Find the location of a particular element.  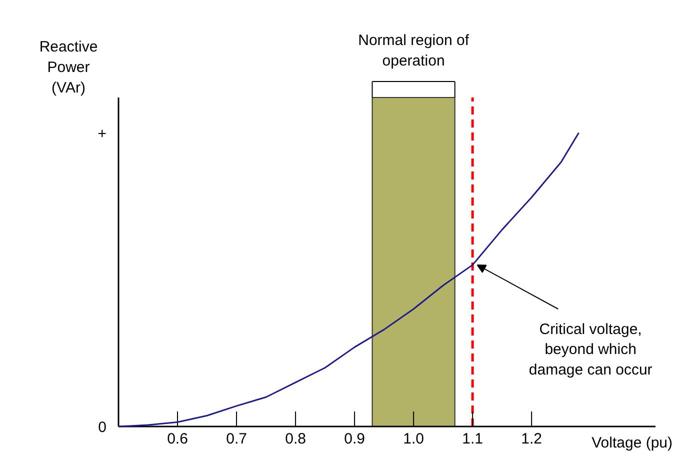

y-axis-title: Reactive Power (VAr) is located at coordinates (68, 67).